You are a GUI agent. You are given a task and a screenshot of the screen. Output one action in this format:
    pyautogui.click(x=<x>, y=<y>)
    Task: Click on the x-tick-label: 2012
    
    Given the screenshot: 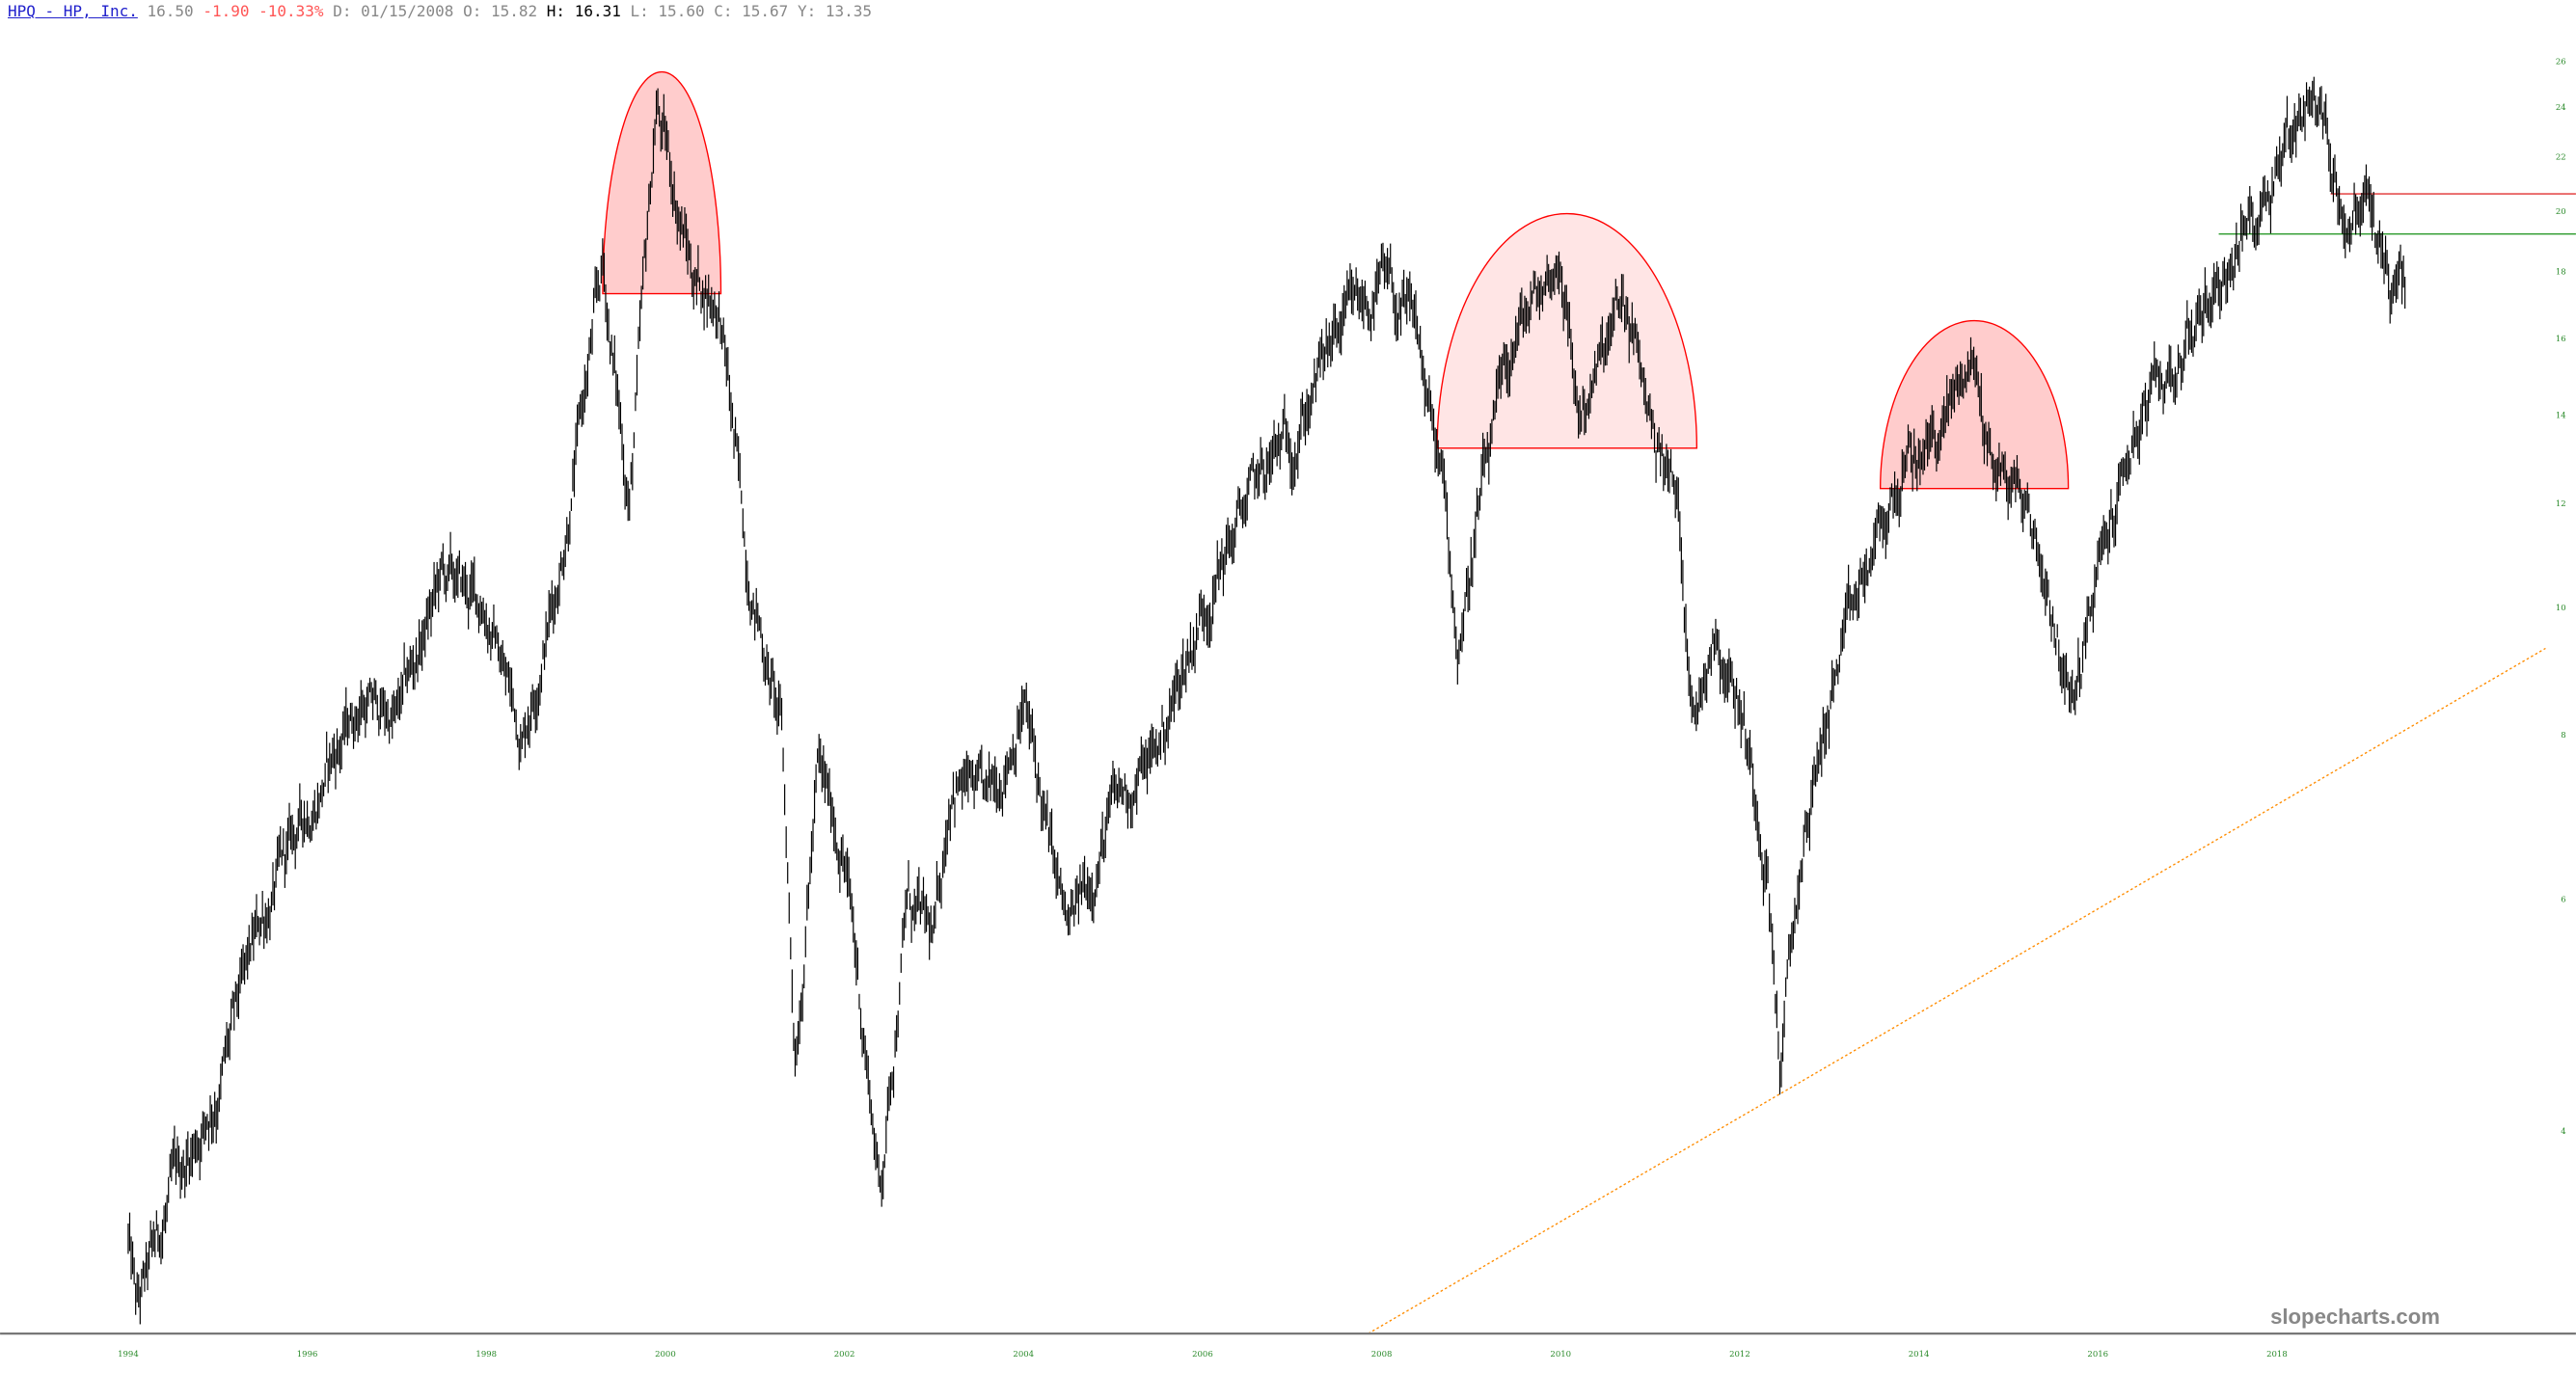 What is the action you would take?
    pyautogui.click(x=1739, y=1355)
    